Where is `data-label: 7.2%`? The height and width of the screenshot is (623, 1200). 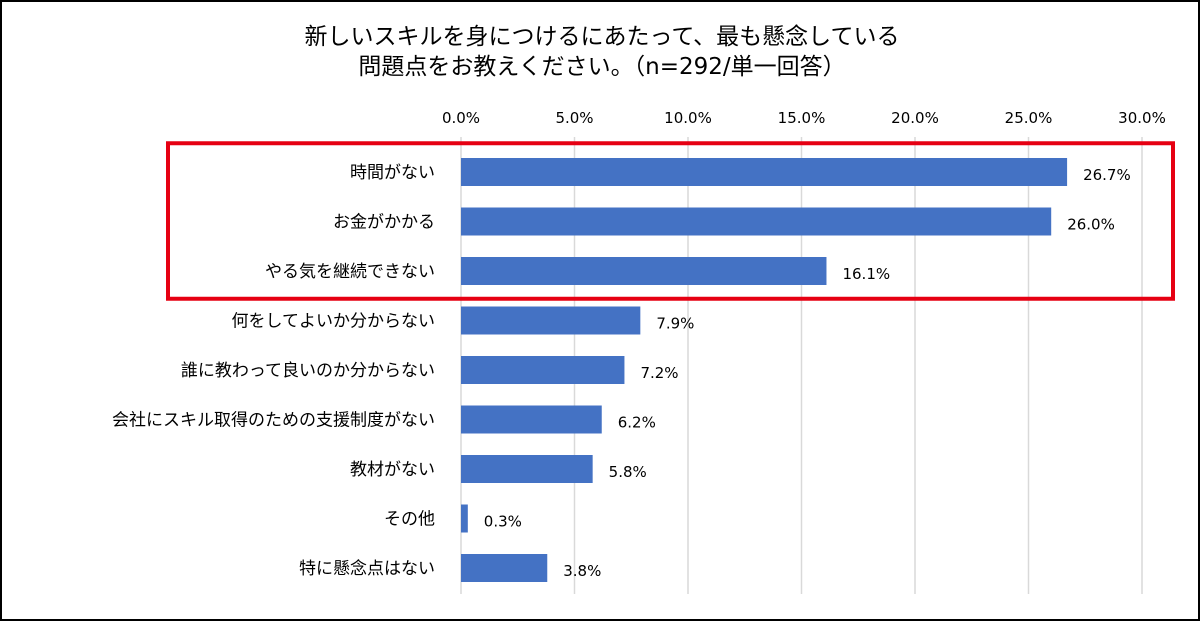 data-label: 7.2% is located at coordinates (659, 373).